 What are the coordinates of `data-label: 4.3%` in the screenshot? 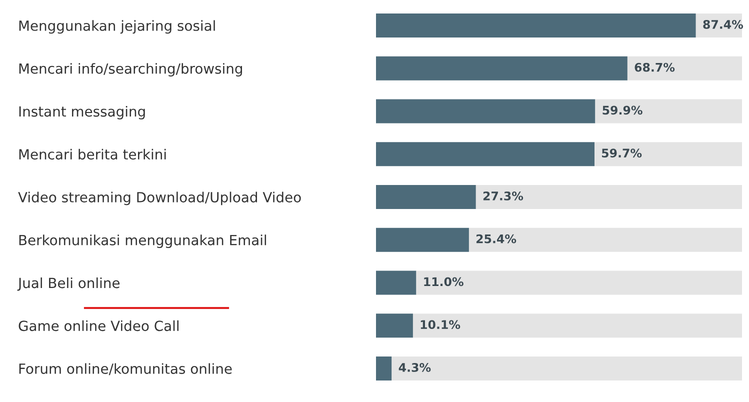 It's located at (414, 367).